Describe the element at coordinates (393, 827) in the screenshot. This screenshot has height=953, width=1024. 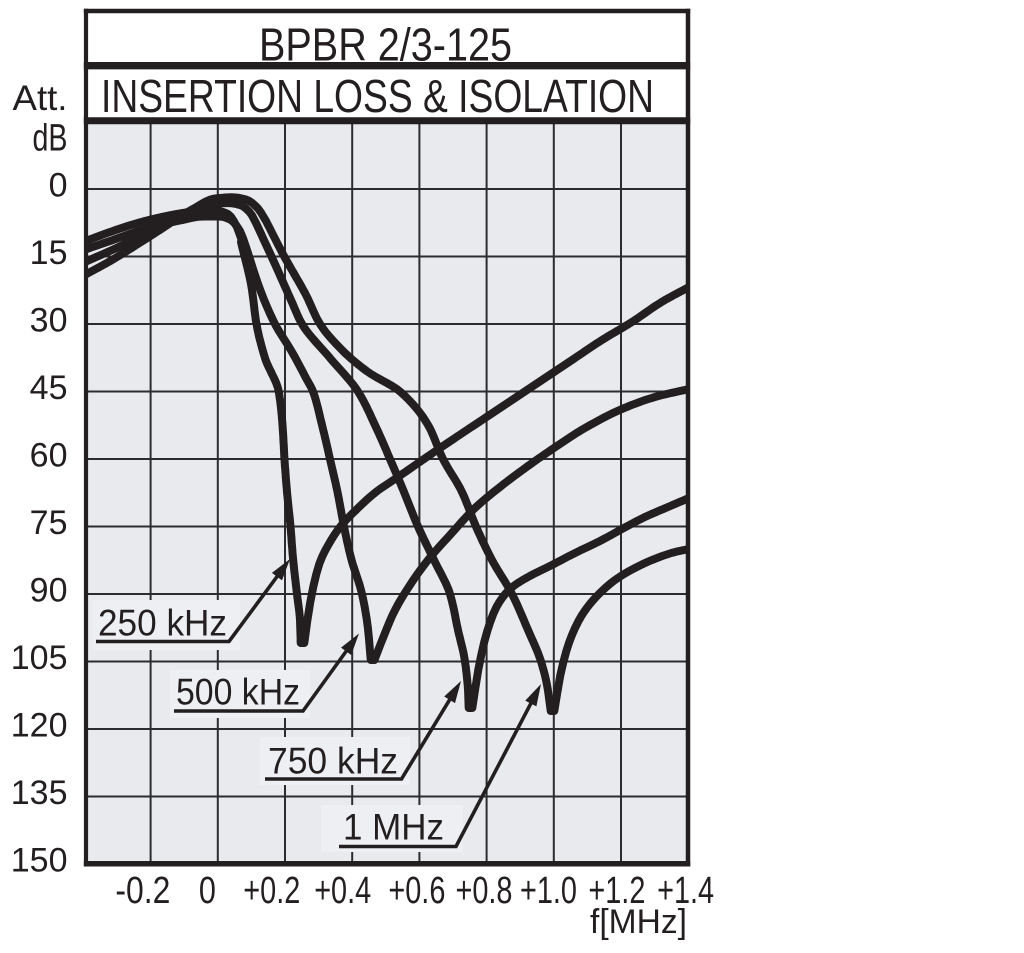
I see `svg-text: 1 MHz` at that location.